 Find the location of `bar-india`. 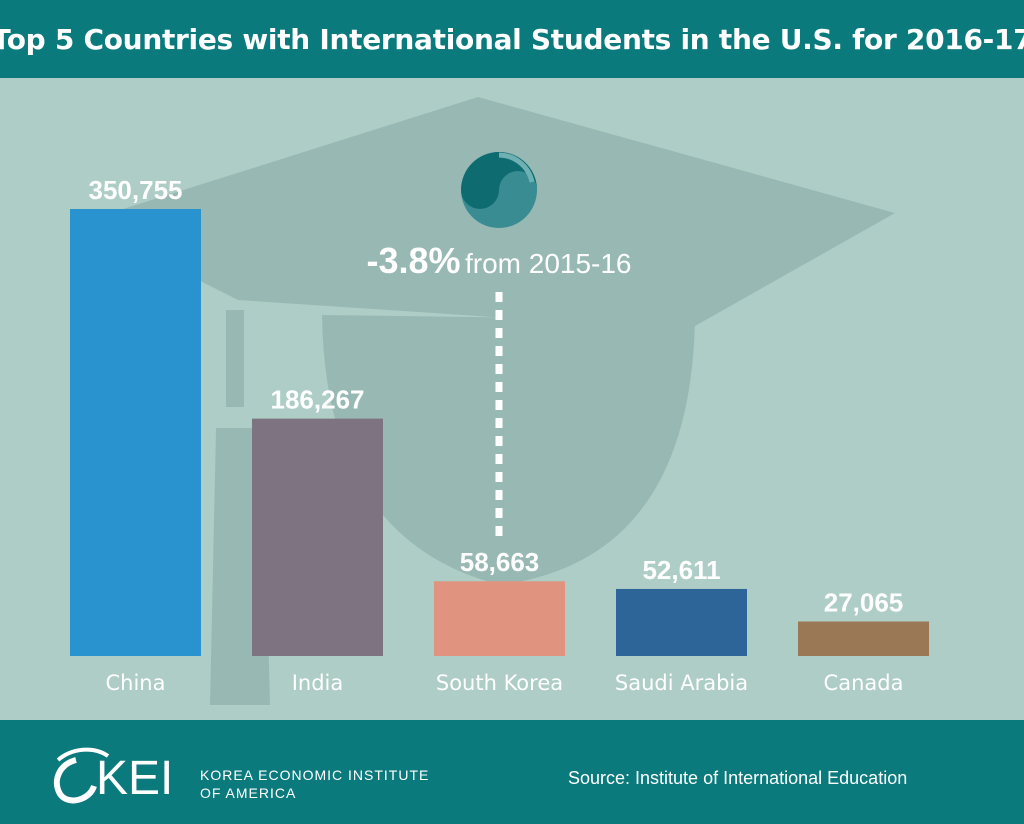

bar-india is located at coordinates (317, 537).